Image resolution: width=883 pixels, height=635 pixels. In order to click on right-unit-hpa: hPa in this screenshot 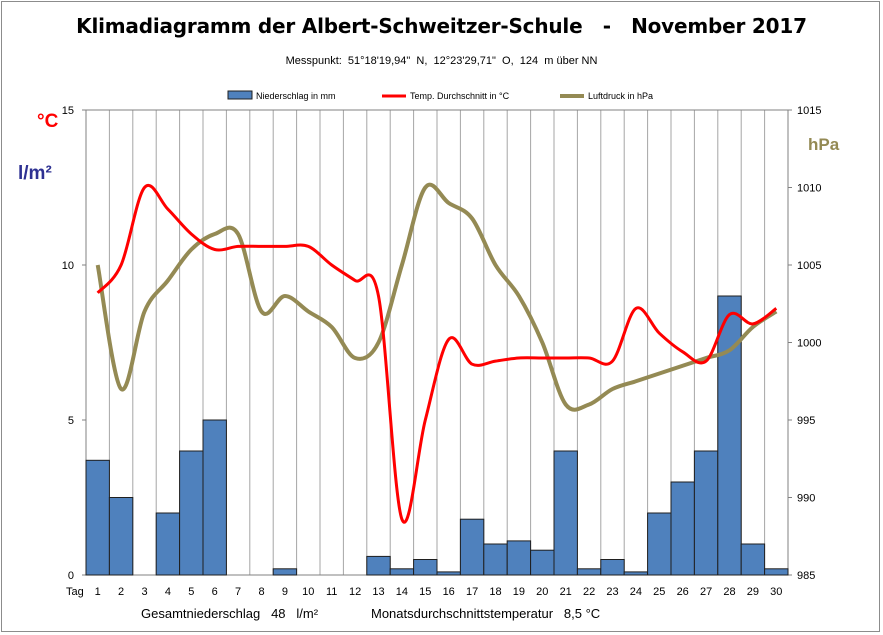, I will do `click(824, 144)`.